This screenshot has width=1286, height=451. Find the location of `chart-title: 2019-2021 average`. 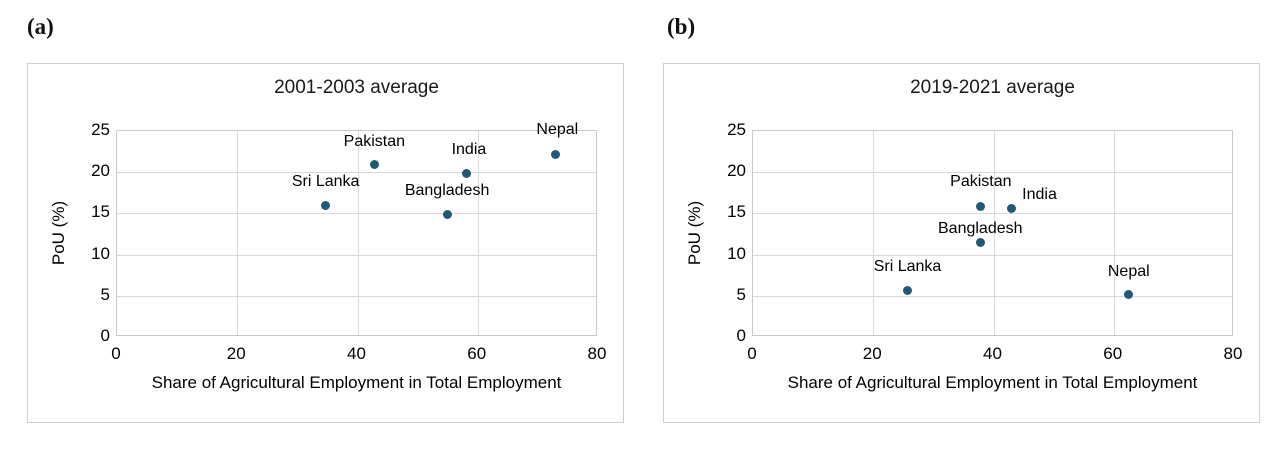

chart-title: 2019-2021 average is located at coordinates (992, 87).